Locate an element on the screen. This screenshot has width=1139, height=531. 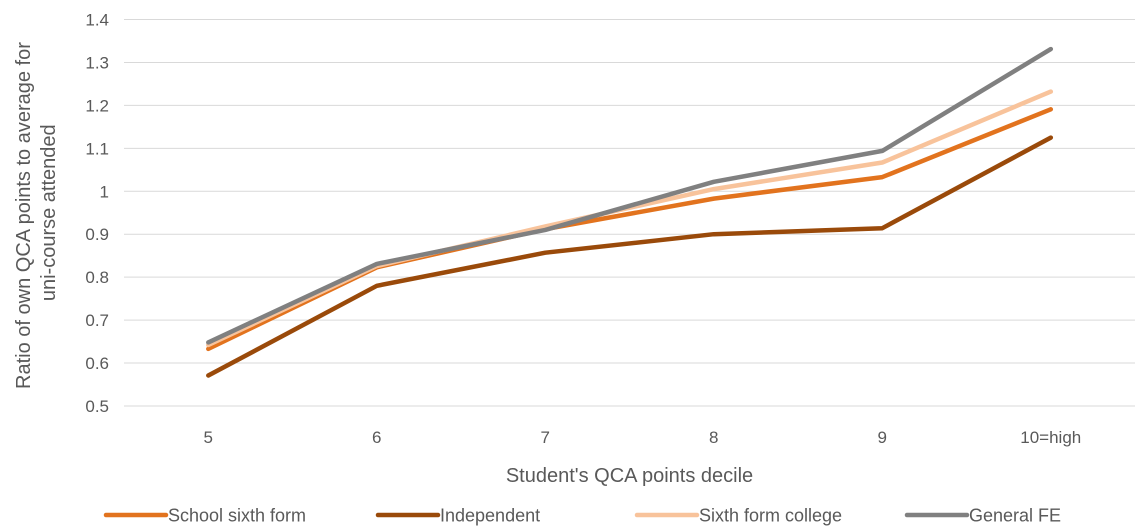
y-tick-label: 0.5 is located at coordinates (97, 406).